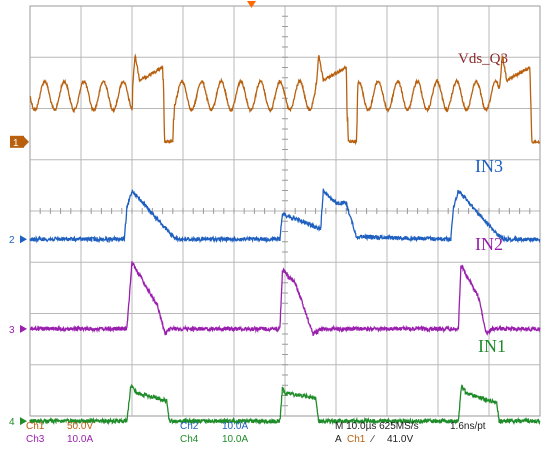  Describe the element at coordinates (189, 439) in the screenshot. I see `status-ch4-label: Ch4` at that location.